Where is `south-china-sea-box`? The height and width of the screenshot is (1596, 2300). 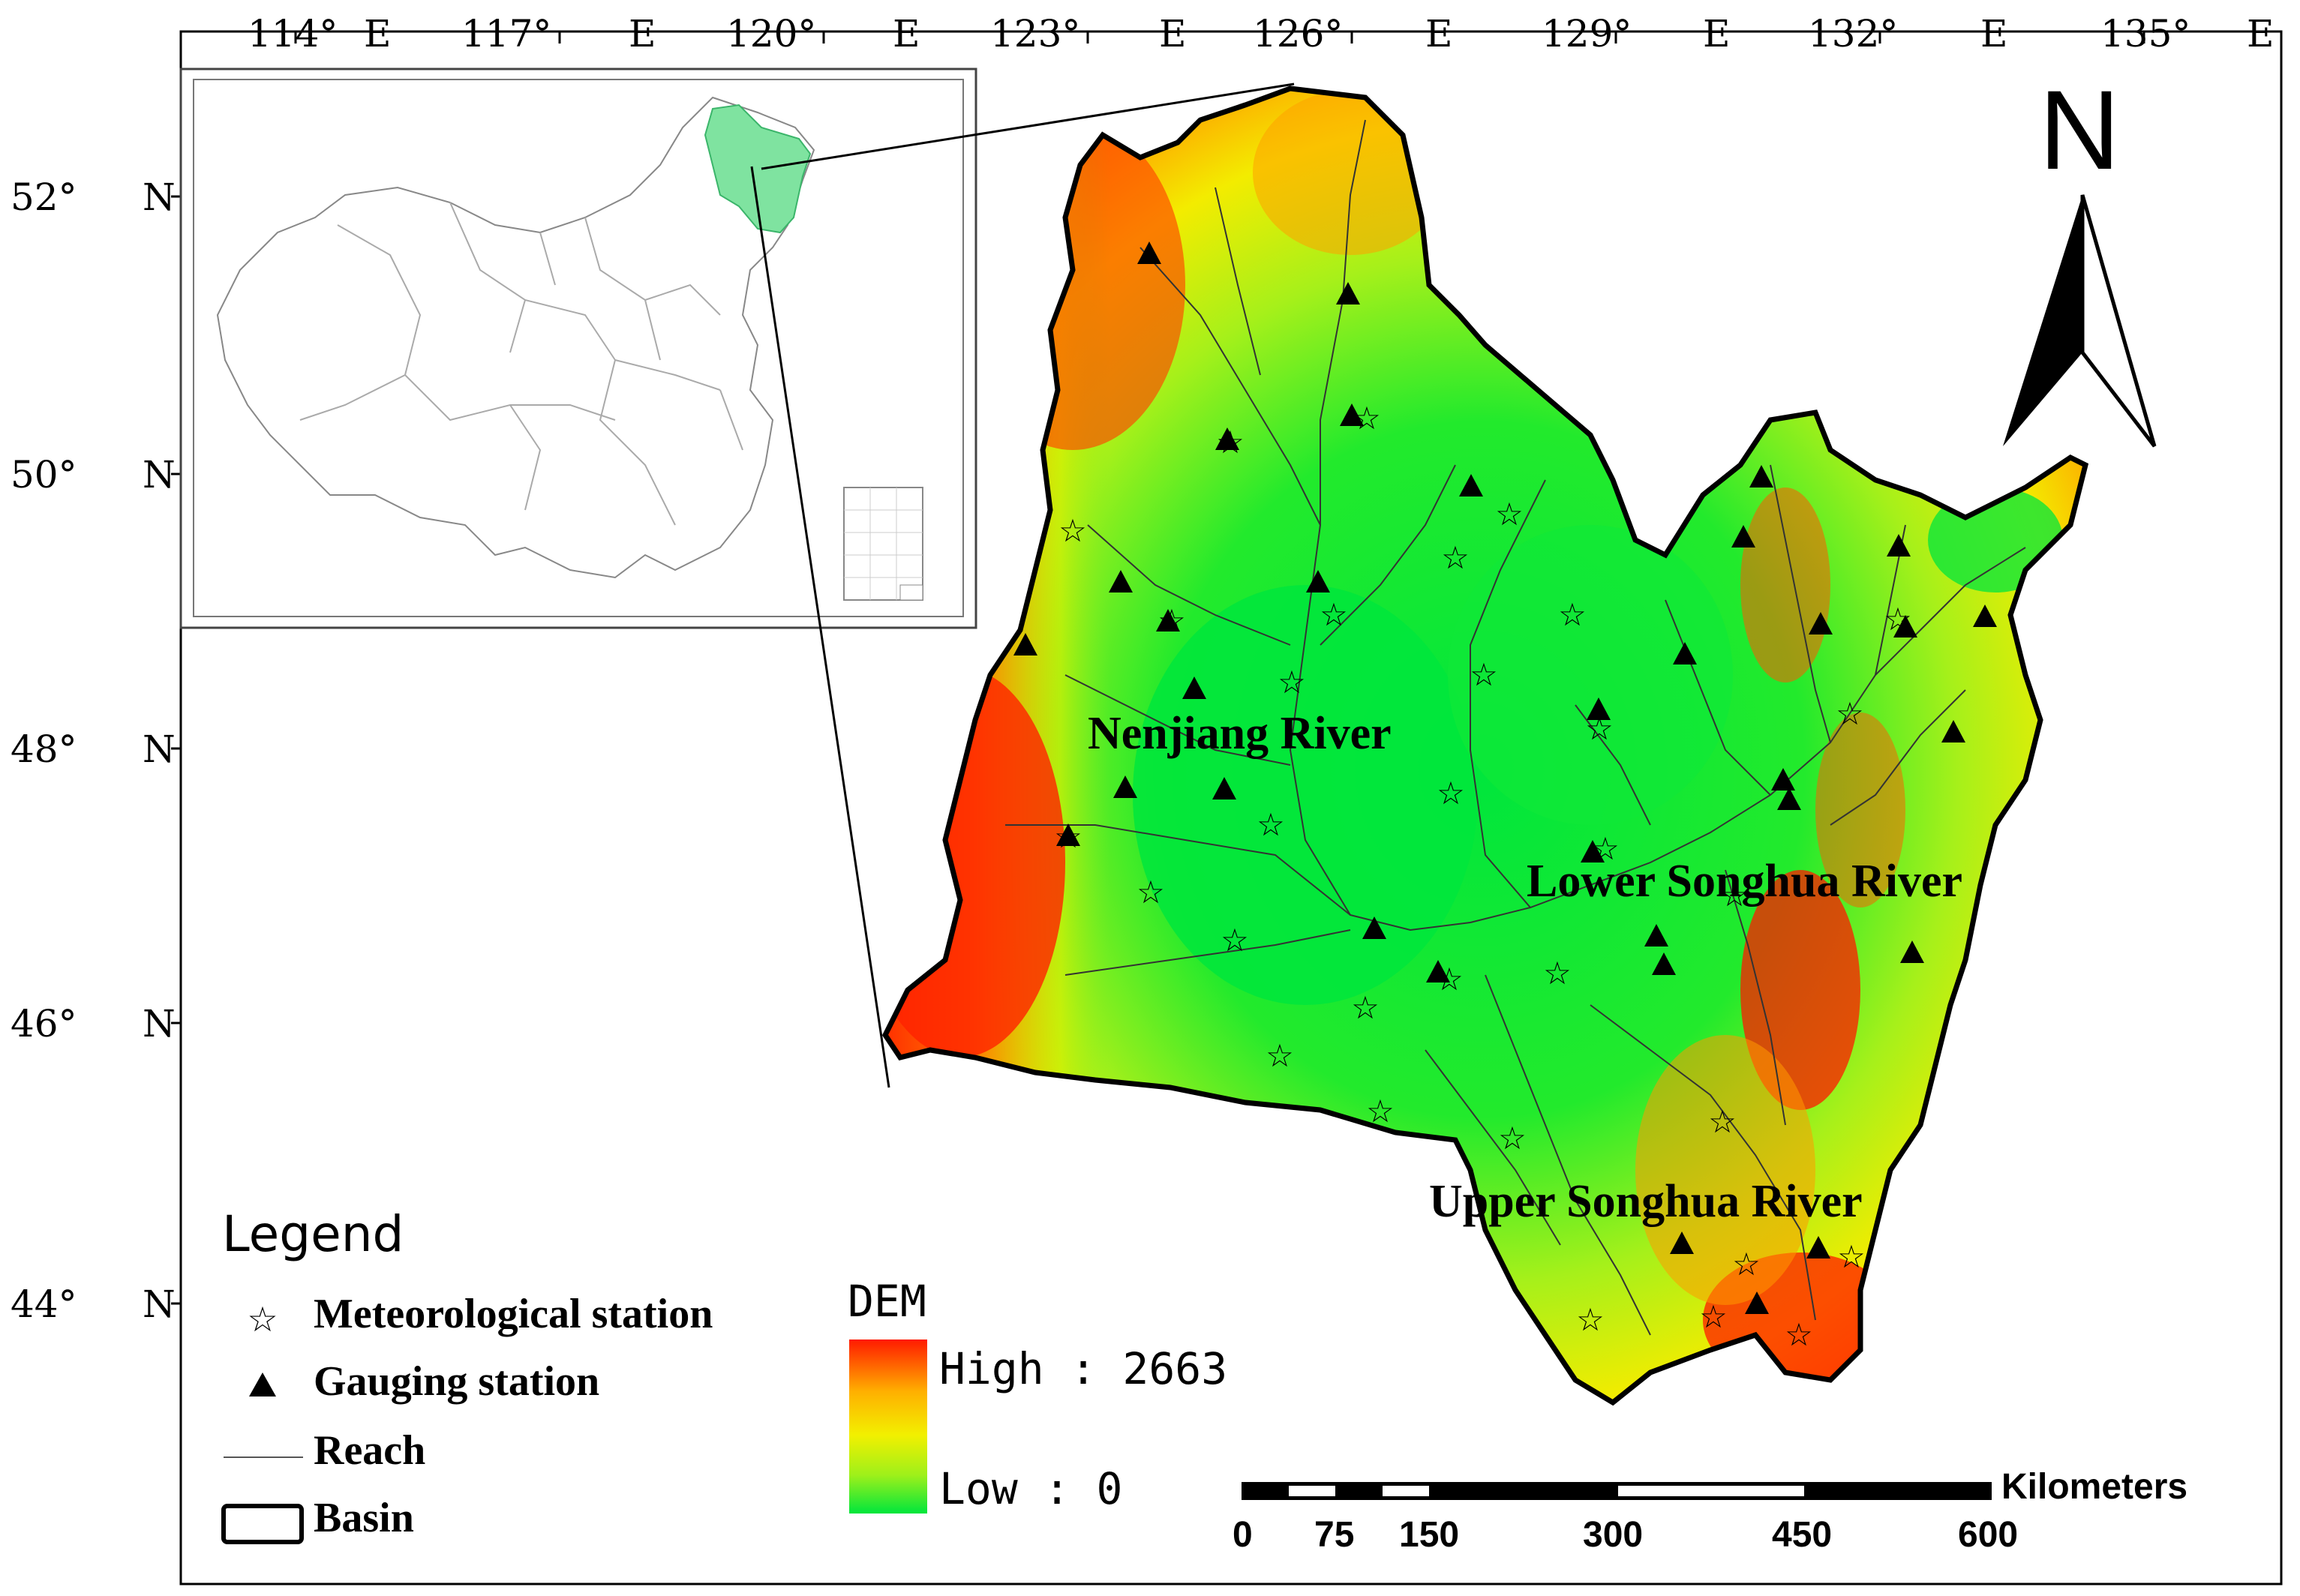
south-china-sea-box is located at coordinates (883, 544).